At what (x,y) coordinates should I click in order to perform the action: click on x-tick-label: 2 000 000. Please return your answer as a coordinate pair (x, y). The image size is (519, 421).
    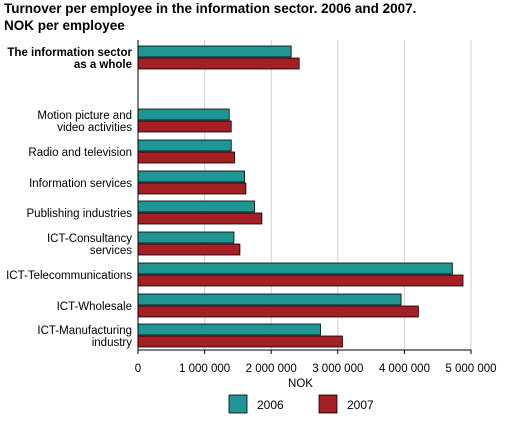
    Looking at the image, I should click on (271, 369).